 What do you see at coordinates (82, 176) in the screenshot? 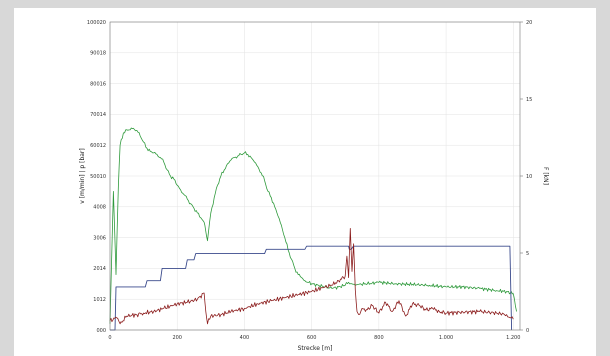
I see `y-axis-left-label: v [m/min] | p [bar]` at bounding box center [82, 176].